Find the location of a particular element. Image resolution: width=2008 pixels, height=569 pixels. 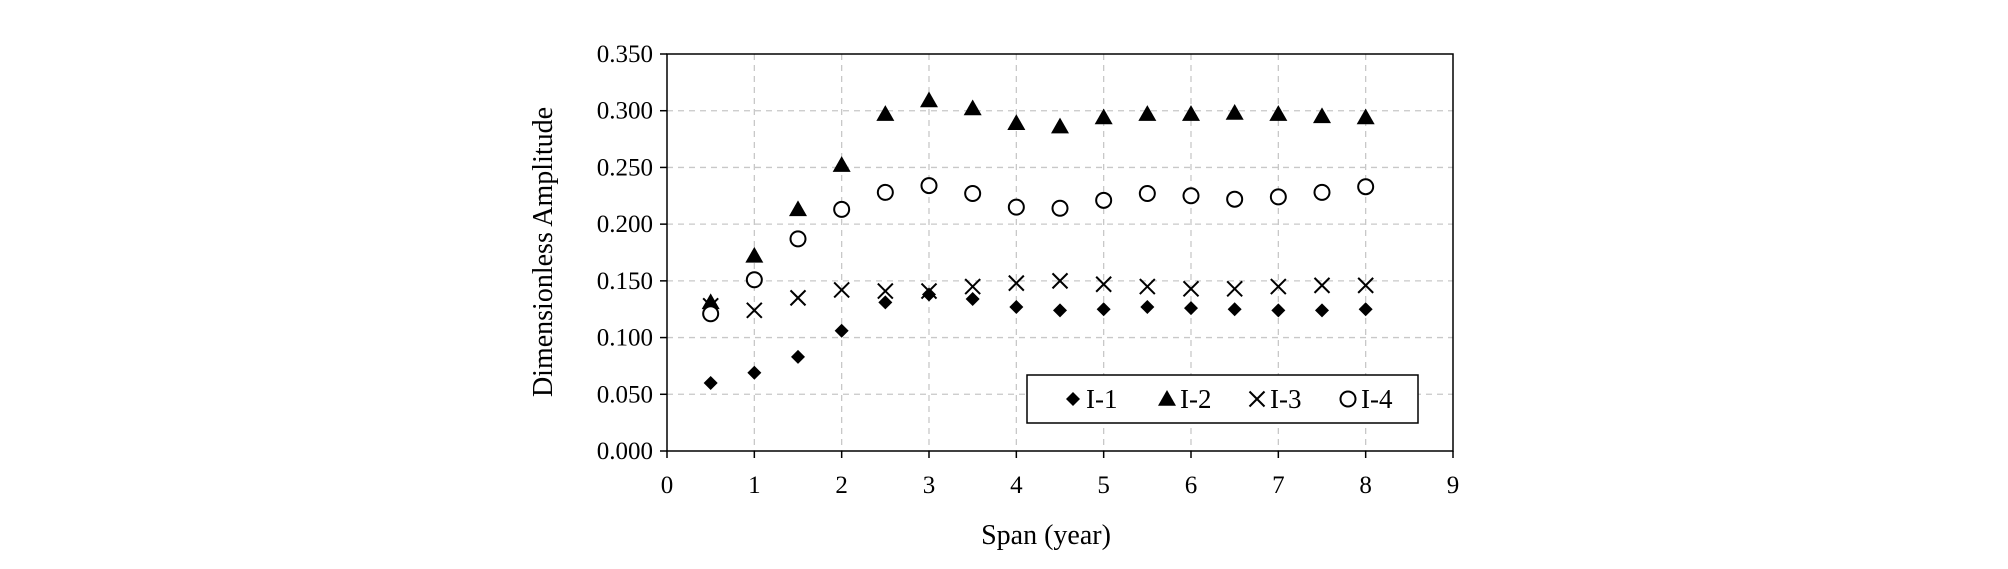

x-tick-label: 2 is located at coordinates (841, 485).